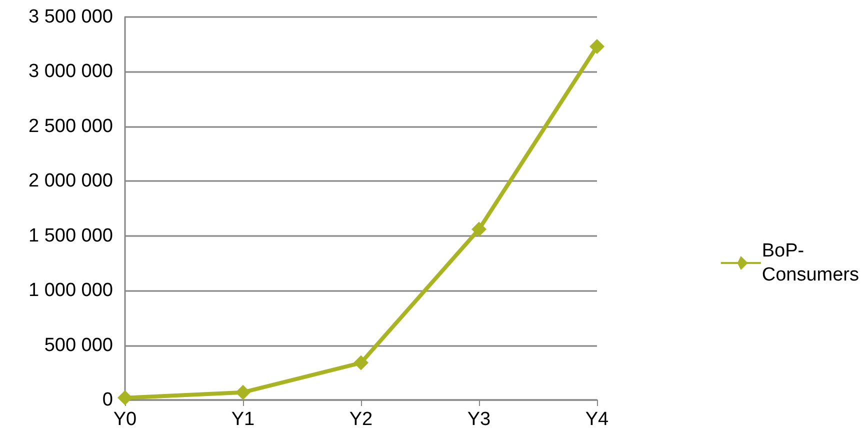  Describe the element at coordinates (479, 419) in the screenshot. I see `x-tick-label: Y3` at that location.